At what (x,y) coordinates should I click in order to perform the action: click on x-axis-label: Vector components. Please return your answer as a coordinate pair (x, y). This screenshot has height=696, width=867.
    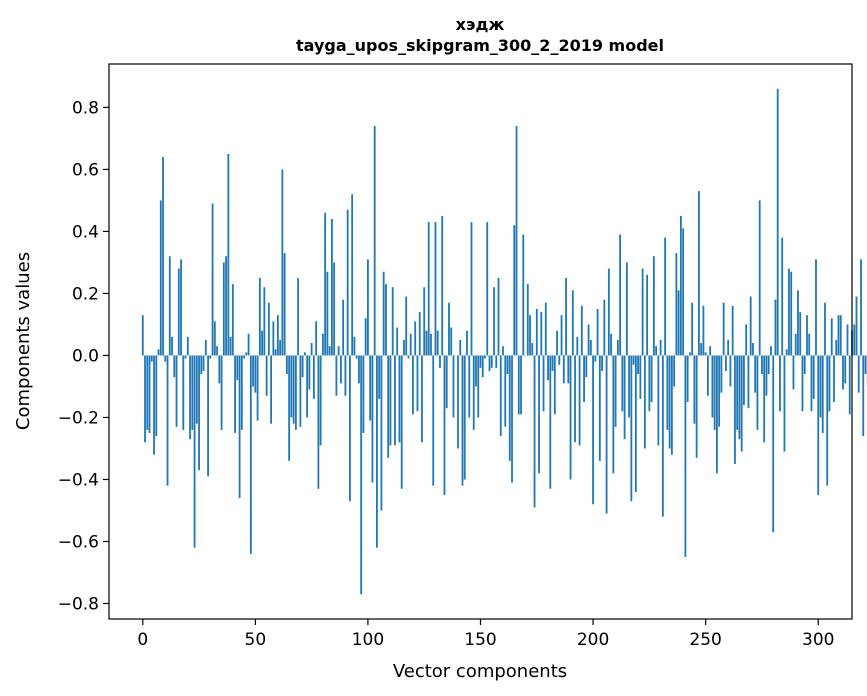
    Looking at the image, I should click on (480, 671).